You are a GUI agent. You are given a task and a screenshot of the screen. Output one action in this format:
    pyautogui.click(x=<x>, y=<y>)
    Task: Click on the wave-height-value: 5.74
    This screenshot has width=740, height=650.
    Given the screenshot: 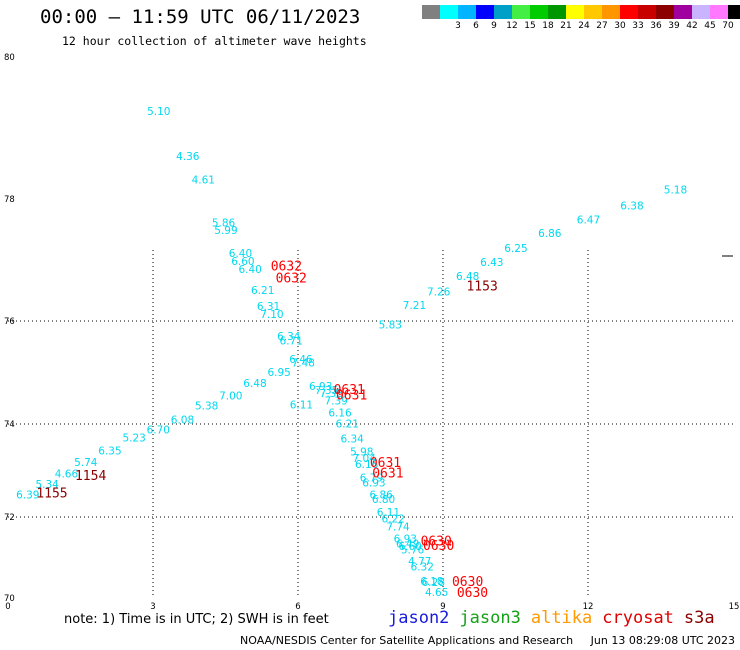 What is the action you would take?
    pyautogui.click(x=86, y=463)
    